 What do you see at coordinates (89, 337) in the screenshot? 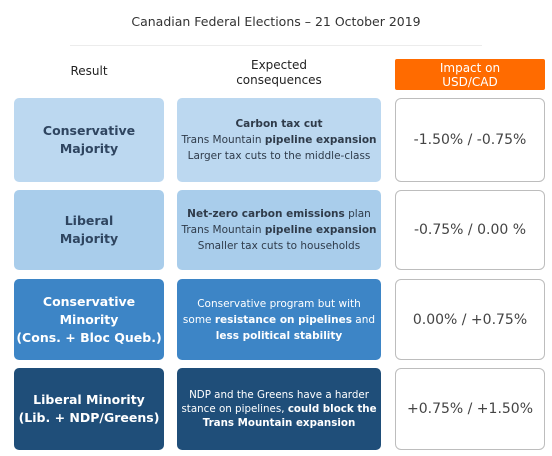
I see `result-label-line3: (Cons. + Bloc Queb.)` at bounding box center [89, 337].